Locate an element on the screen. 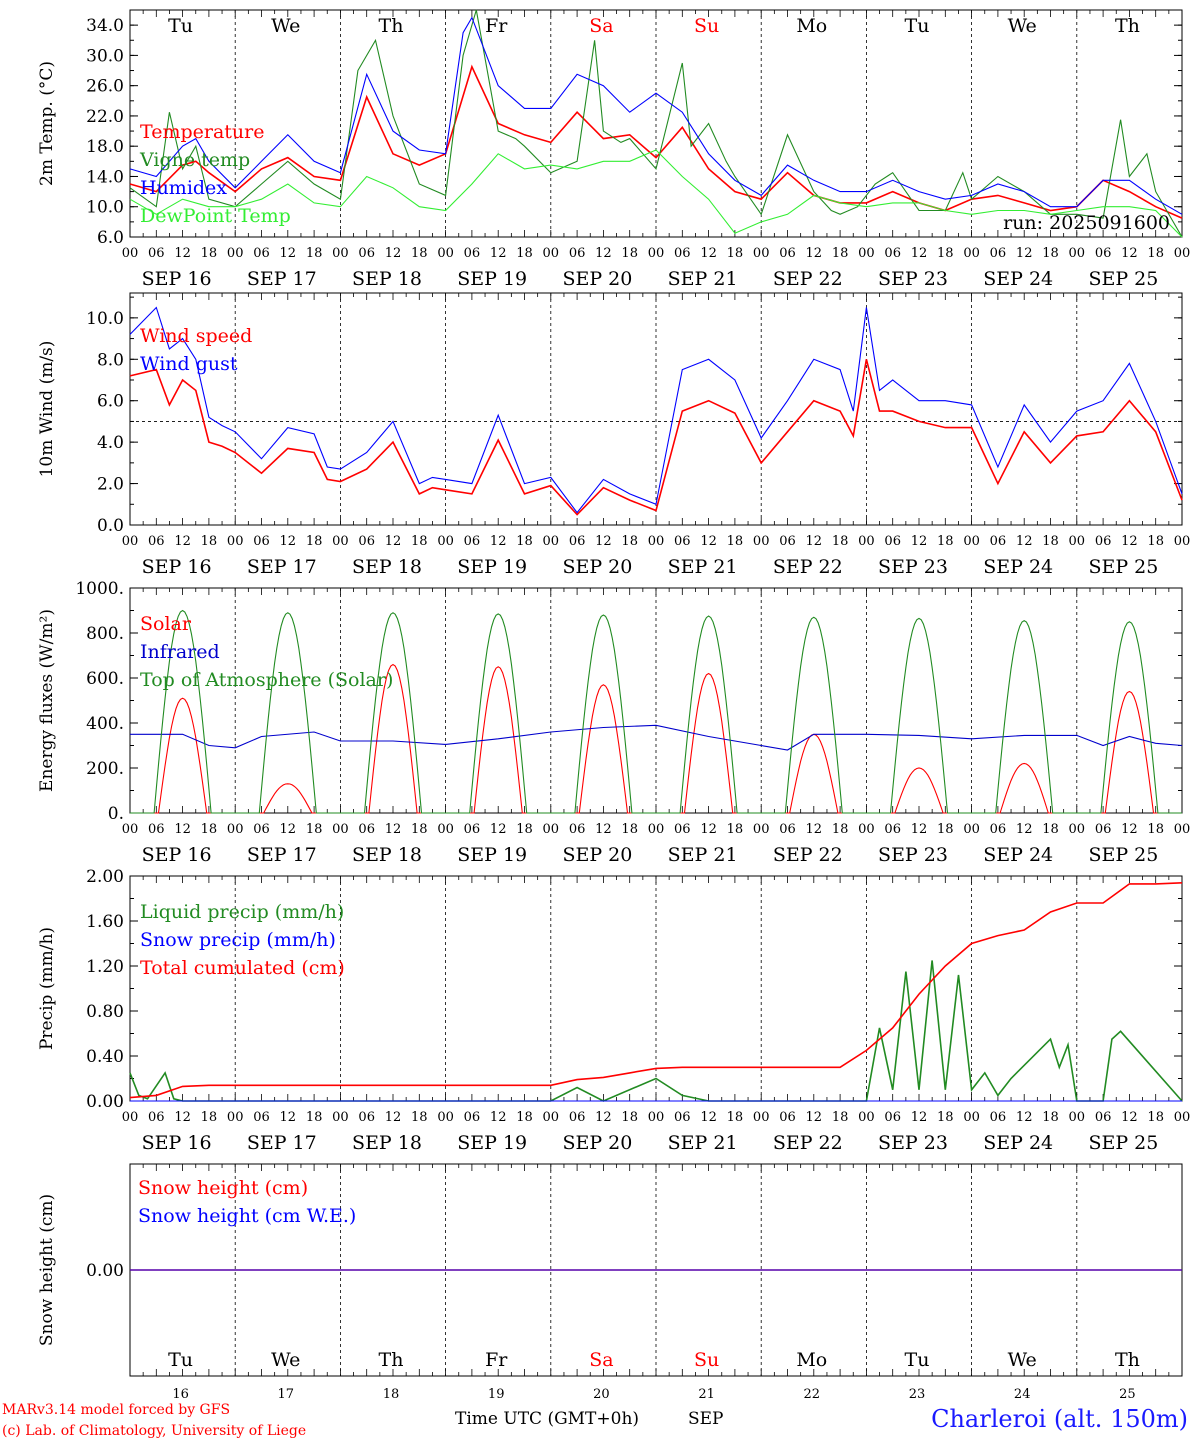 The height and width of the screenshot is (1440, 1194). series-line-wind-speed is located at coordinates (656, 437).